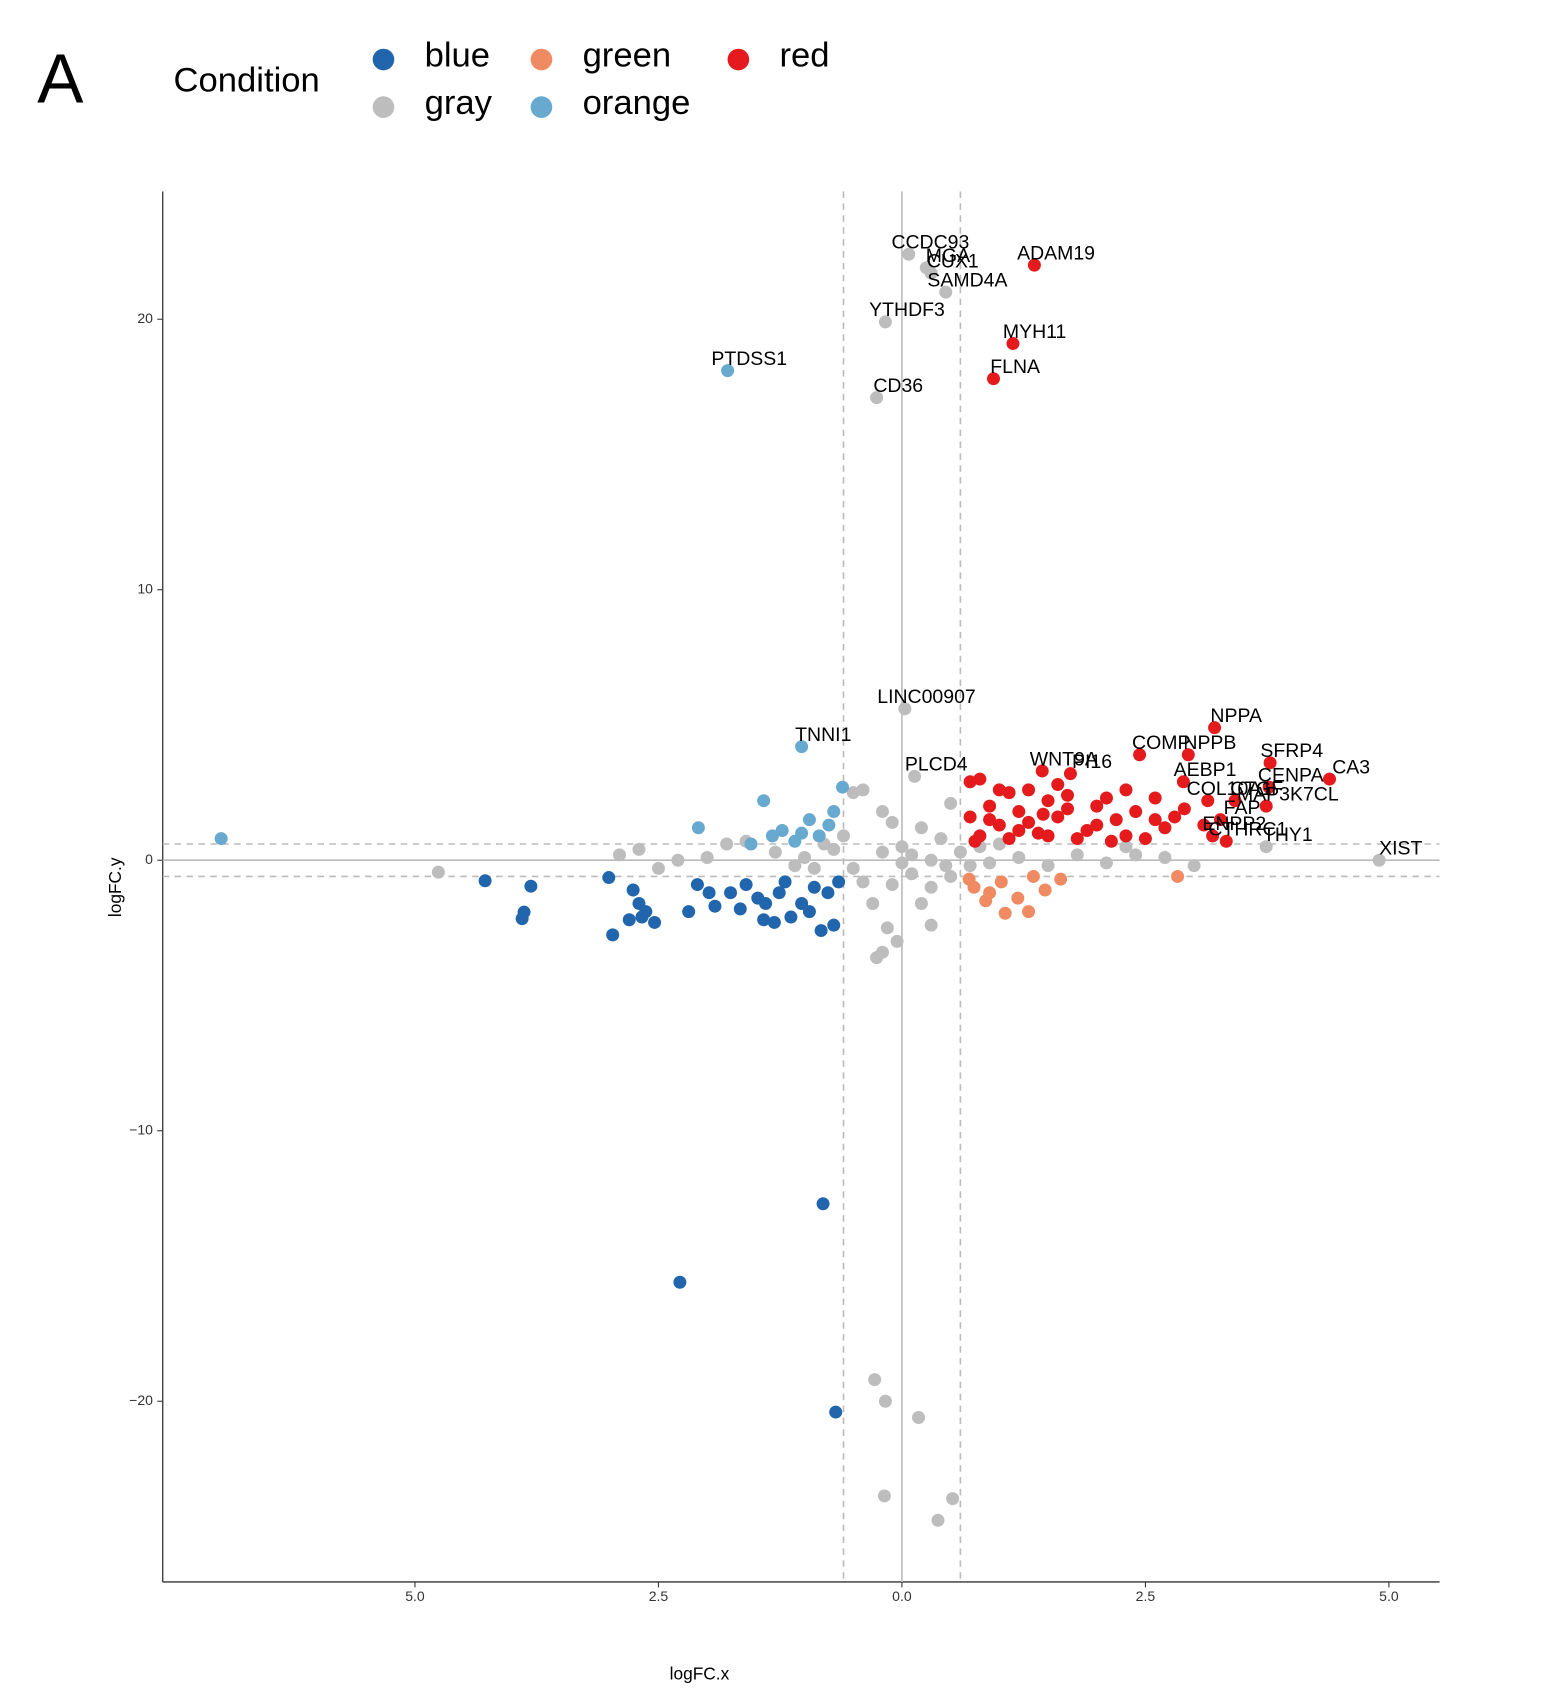  I want to click on point-label: YTHDF3, so click(907, 310).